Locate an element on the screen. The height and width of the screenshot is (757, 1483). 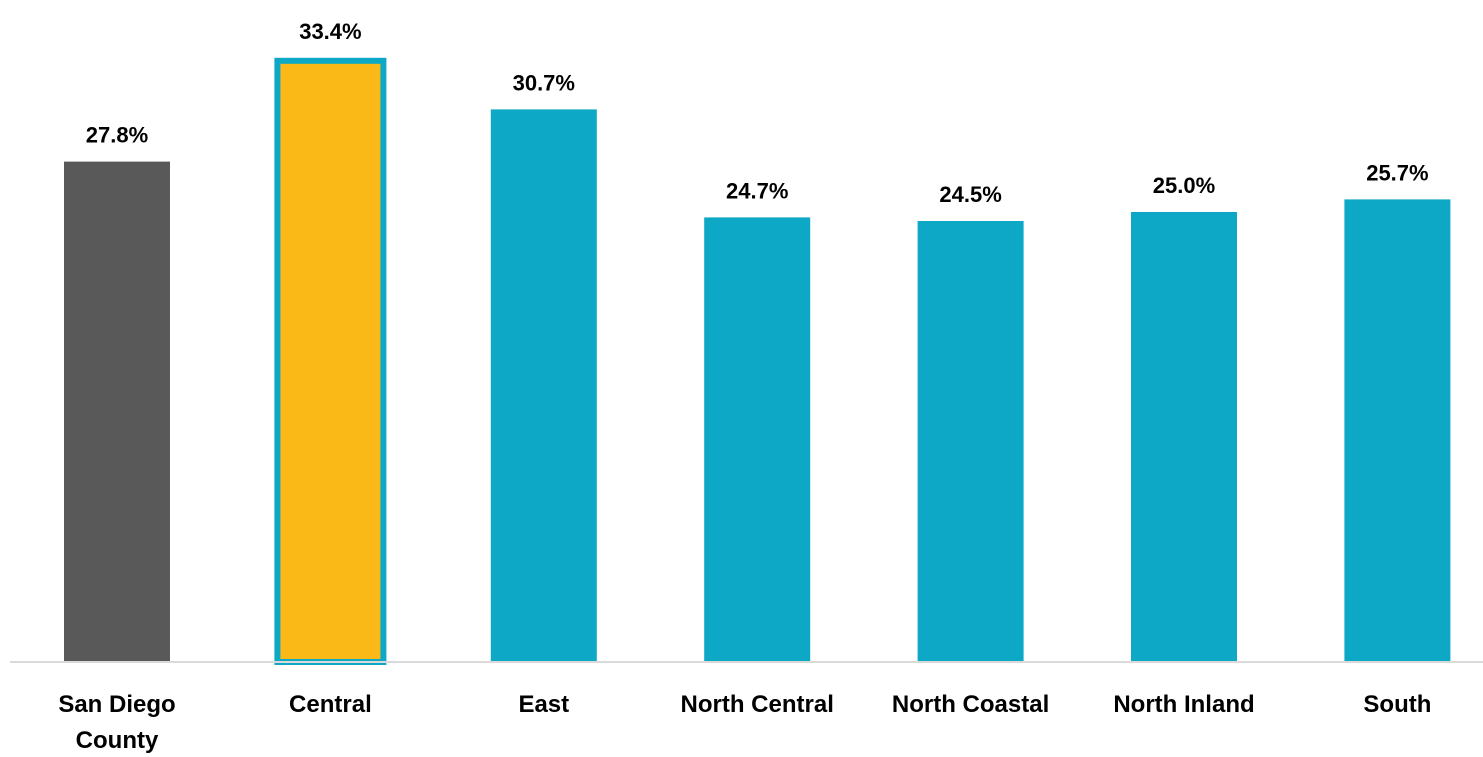
bar-central is located at coordinates (330, 361).